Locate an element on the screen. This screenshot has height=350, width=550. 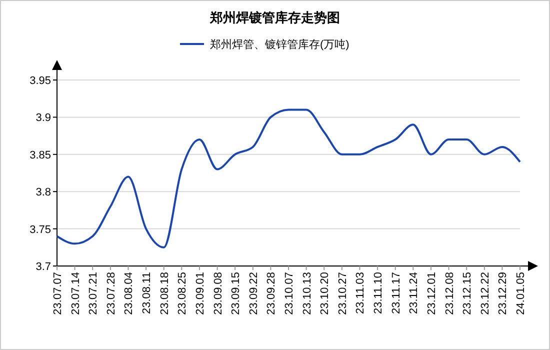
x-tick-label: 23.10.07 is located at coordinates (290, 293).